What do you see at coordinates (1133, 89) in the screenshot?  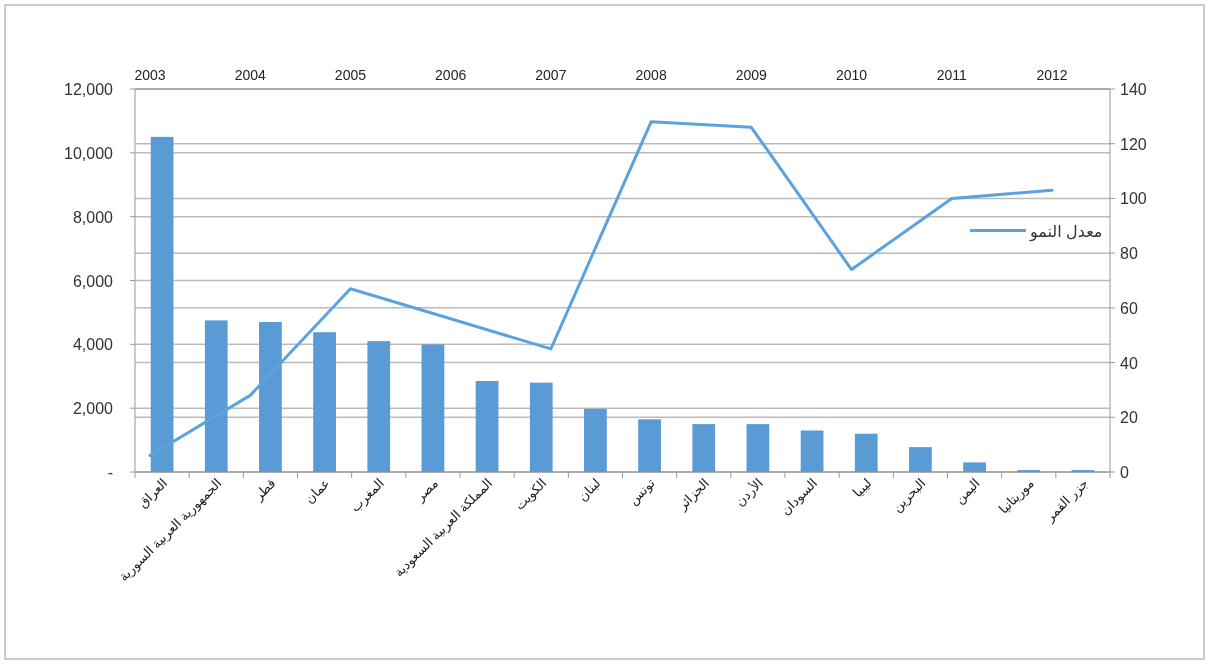 I see `y-tick-label: 140` at bounding box center [1133, 89].